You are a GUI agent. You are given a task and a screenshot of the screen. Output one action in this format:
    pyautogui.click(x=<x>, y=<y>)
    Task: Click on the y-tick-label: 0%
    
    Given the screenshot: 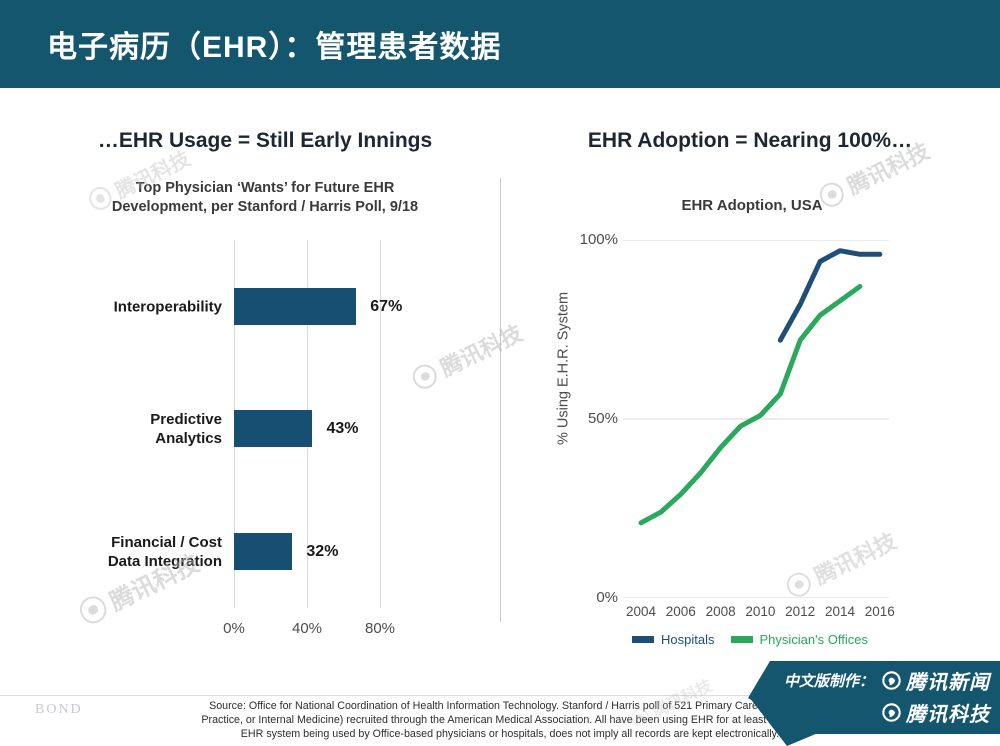 What is the action you would take?
    pyautogui.click(x=607, y=597)
    